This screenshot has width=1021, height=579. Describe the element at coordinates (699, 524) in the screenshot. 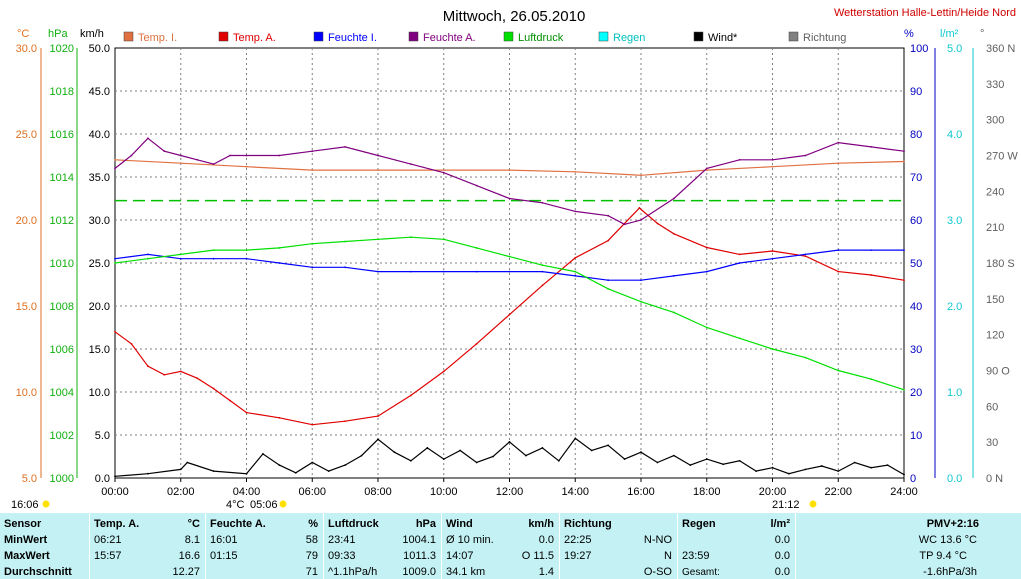

I see `rain-head: Regen` at that location.